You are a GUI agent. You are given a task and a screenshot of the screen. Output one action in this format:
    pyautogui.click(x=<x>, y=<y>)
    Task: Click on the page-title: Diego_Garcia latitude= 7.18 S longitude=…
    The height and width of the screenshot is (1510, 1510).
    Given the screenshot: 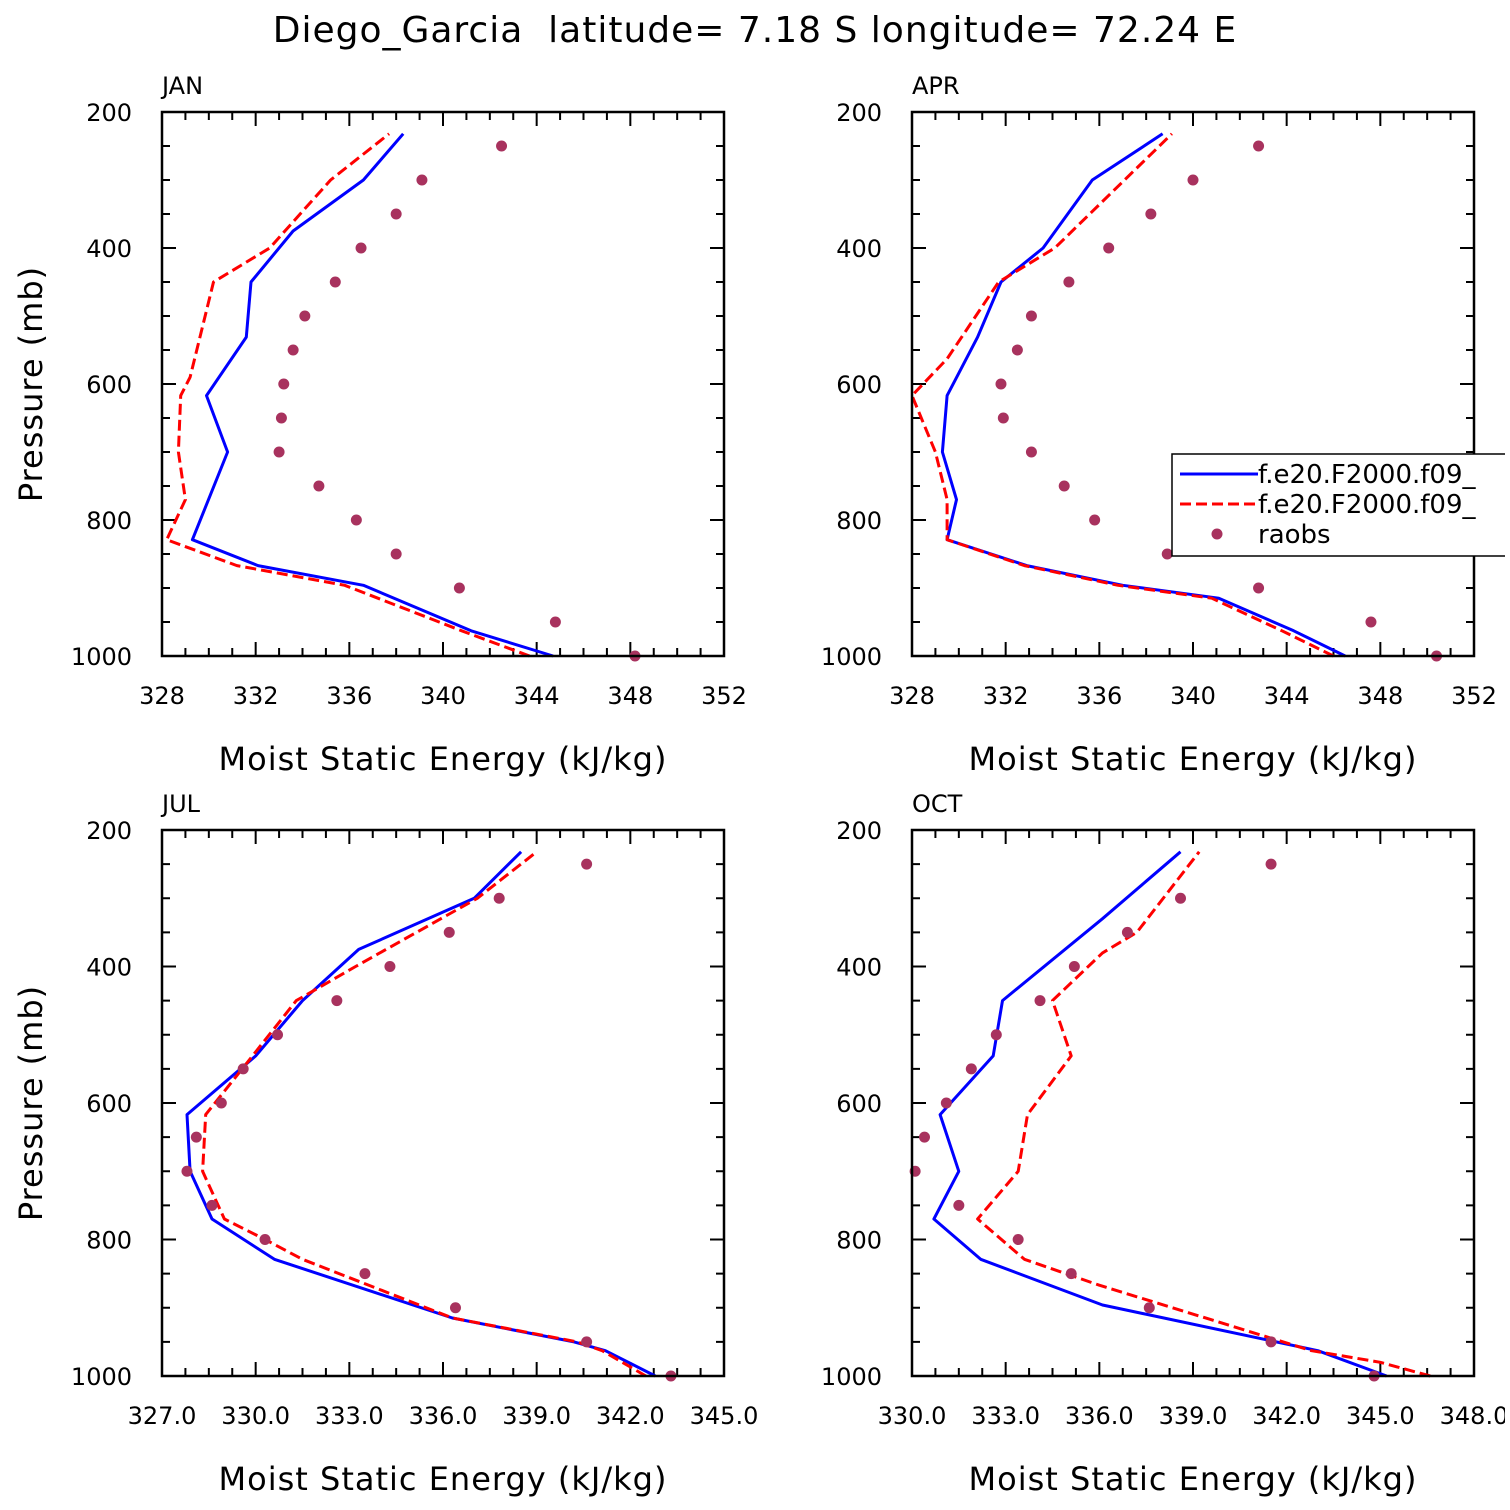 What is the action you would take?
    pyautogui.click(x=755, y=30)
    